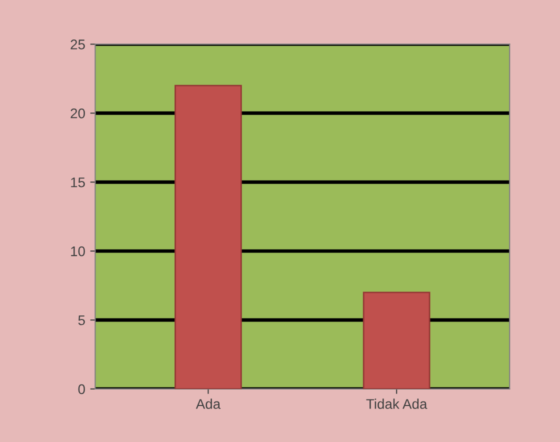 The height and width of the screenshot is (442, 560). I want to click on y-tick-label: 5, so click(81, 320).